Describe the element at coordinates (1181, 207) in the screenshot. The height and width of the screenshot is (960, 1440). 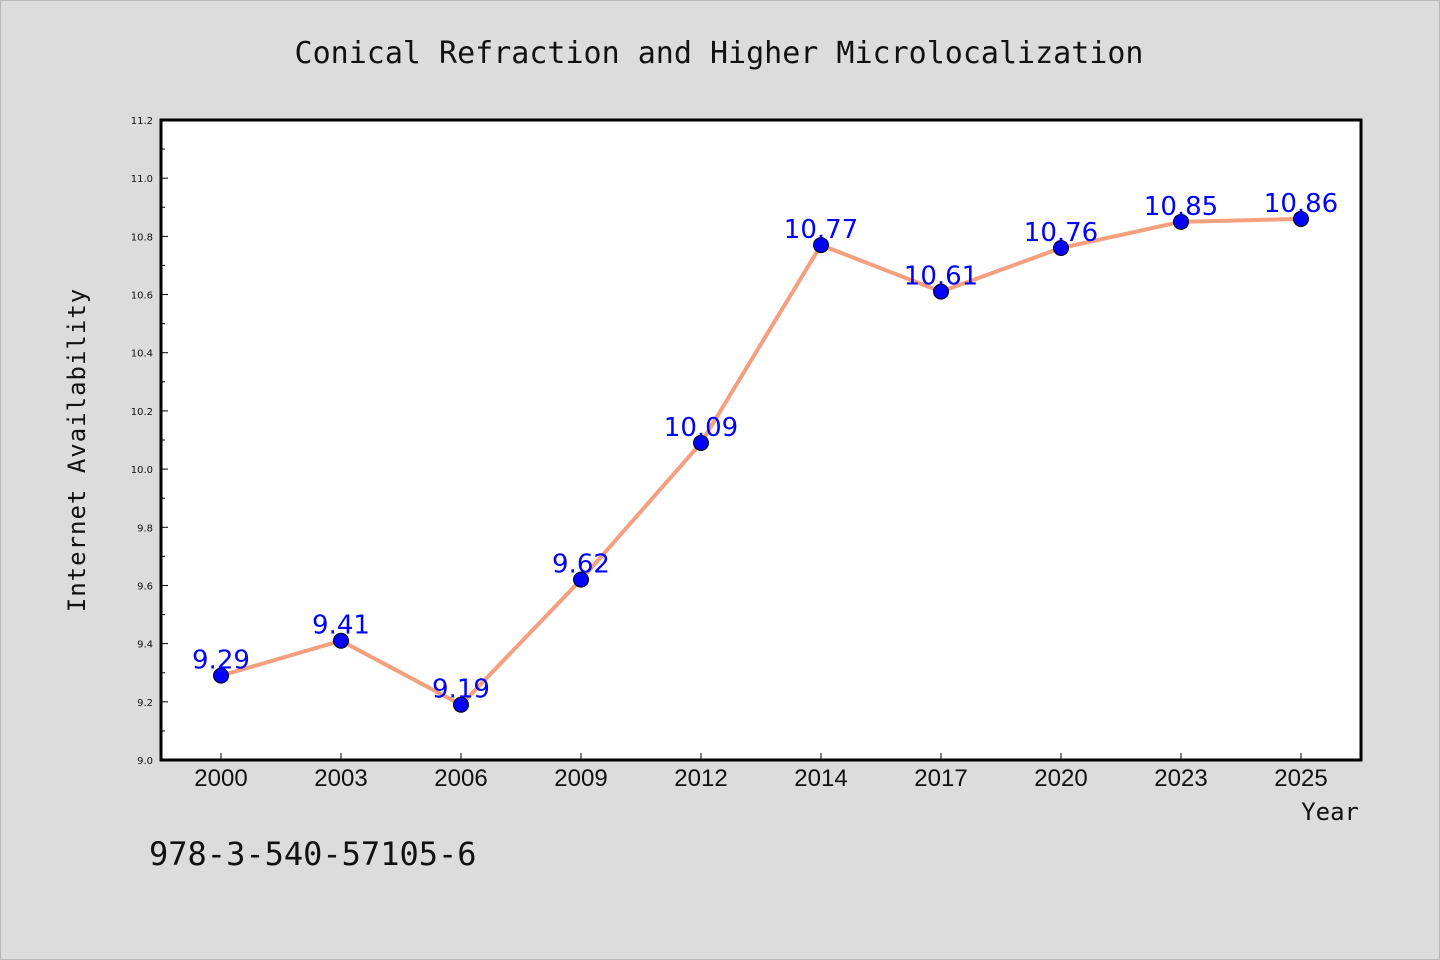
I see `data-label: 10.85` at that location.